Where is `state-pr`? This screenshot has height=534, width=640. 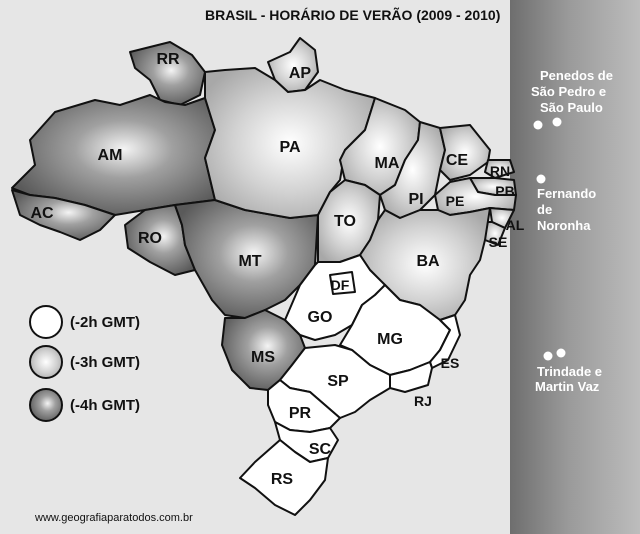
state-pr is located at coordinates (304, 406).